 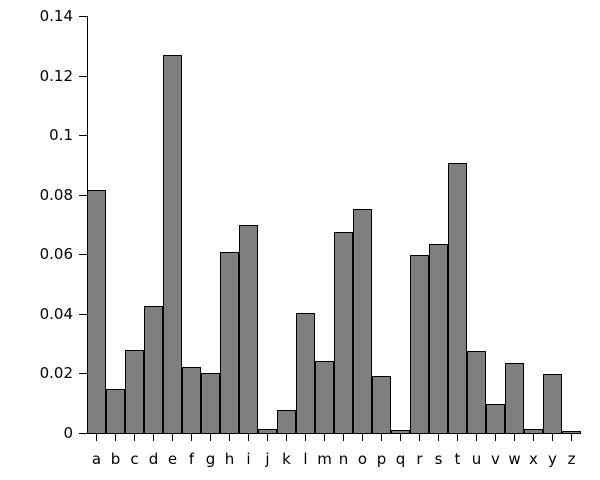 I want to click on bar-x, so click(x=533, y=431).